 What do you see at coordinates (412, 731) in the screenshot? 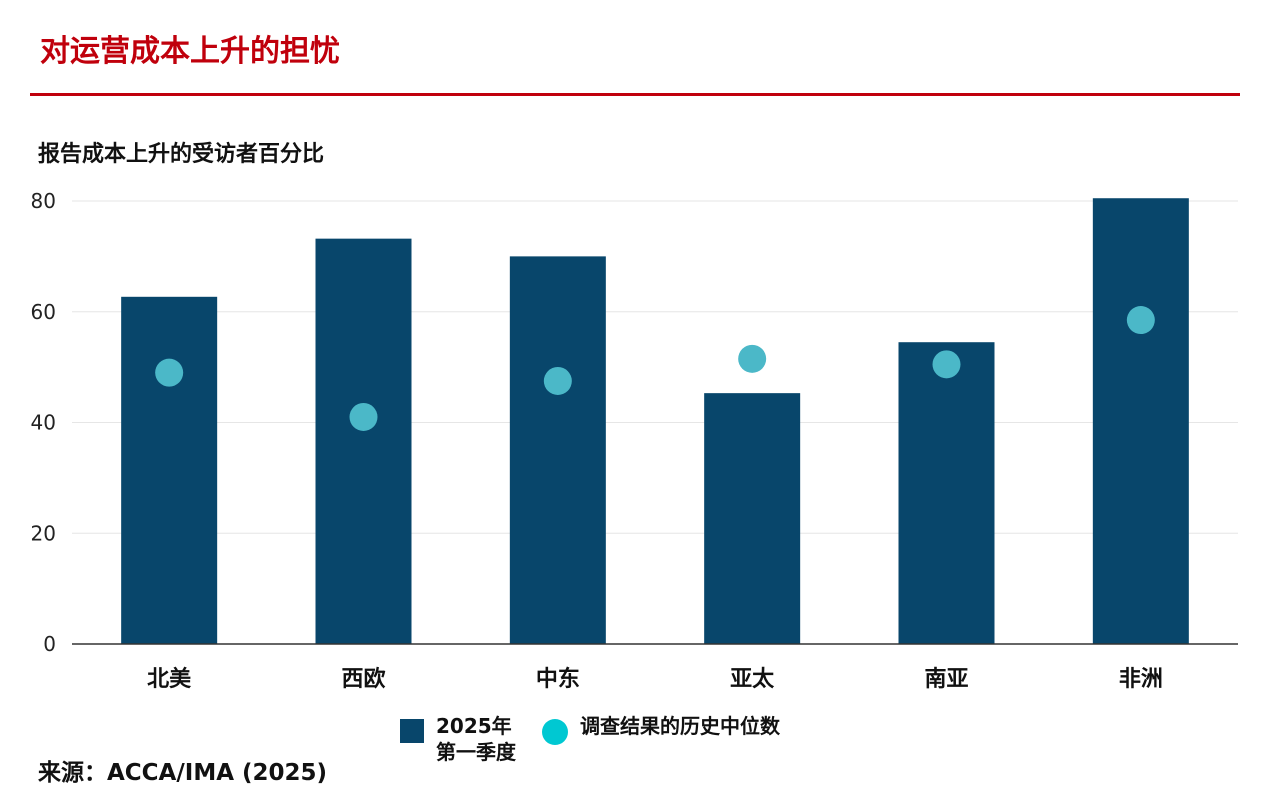
I see `legend-swatch-bar` at bounding box center [412, 731].